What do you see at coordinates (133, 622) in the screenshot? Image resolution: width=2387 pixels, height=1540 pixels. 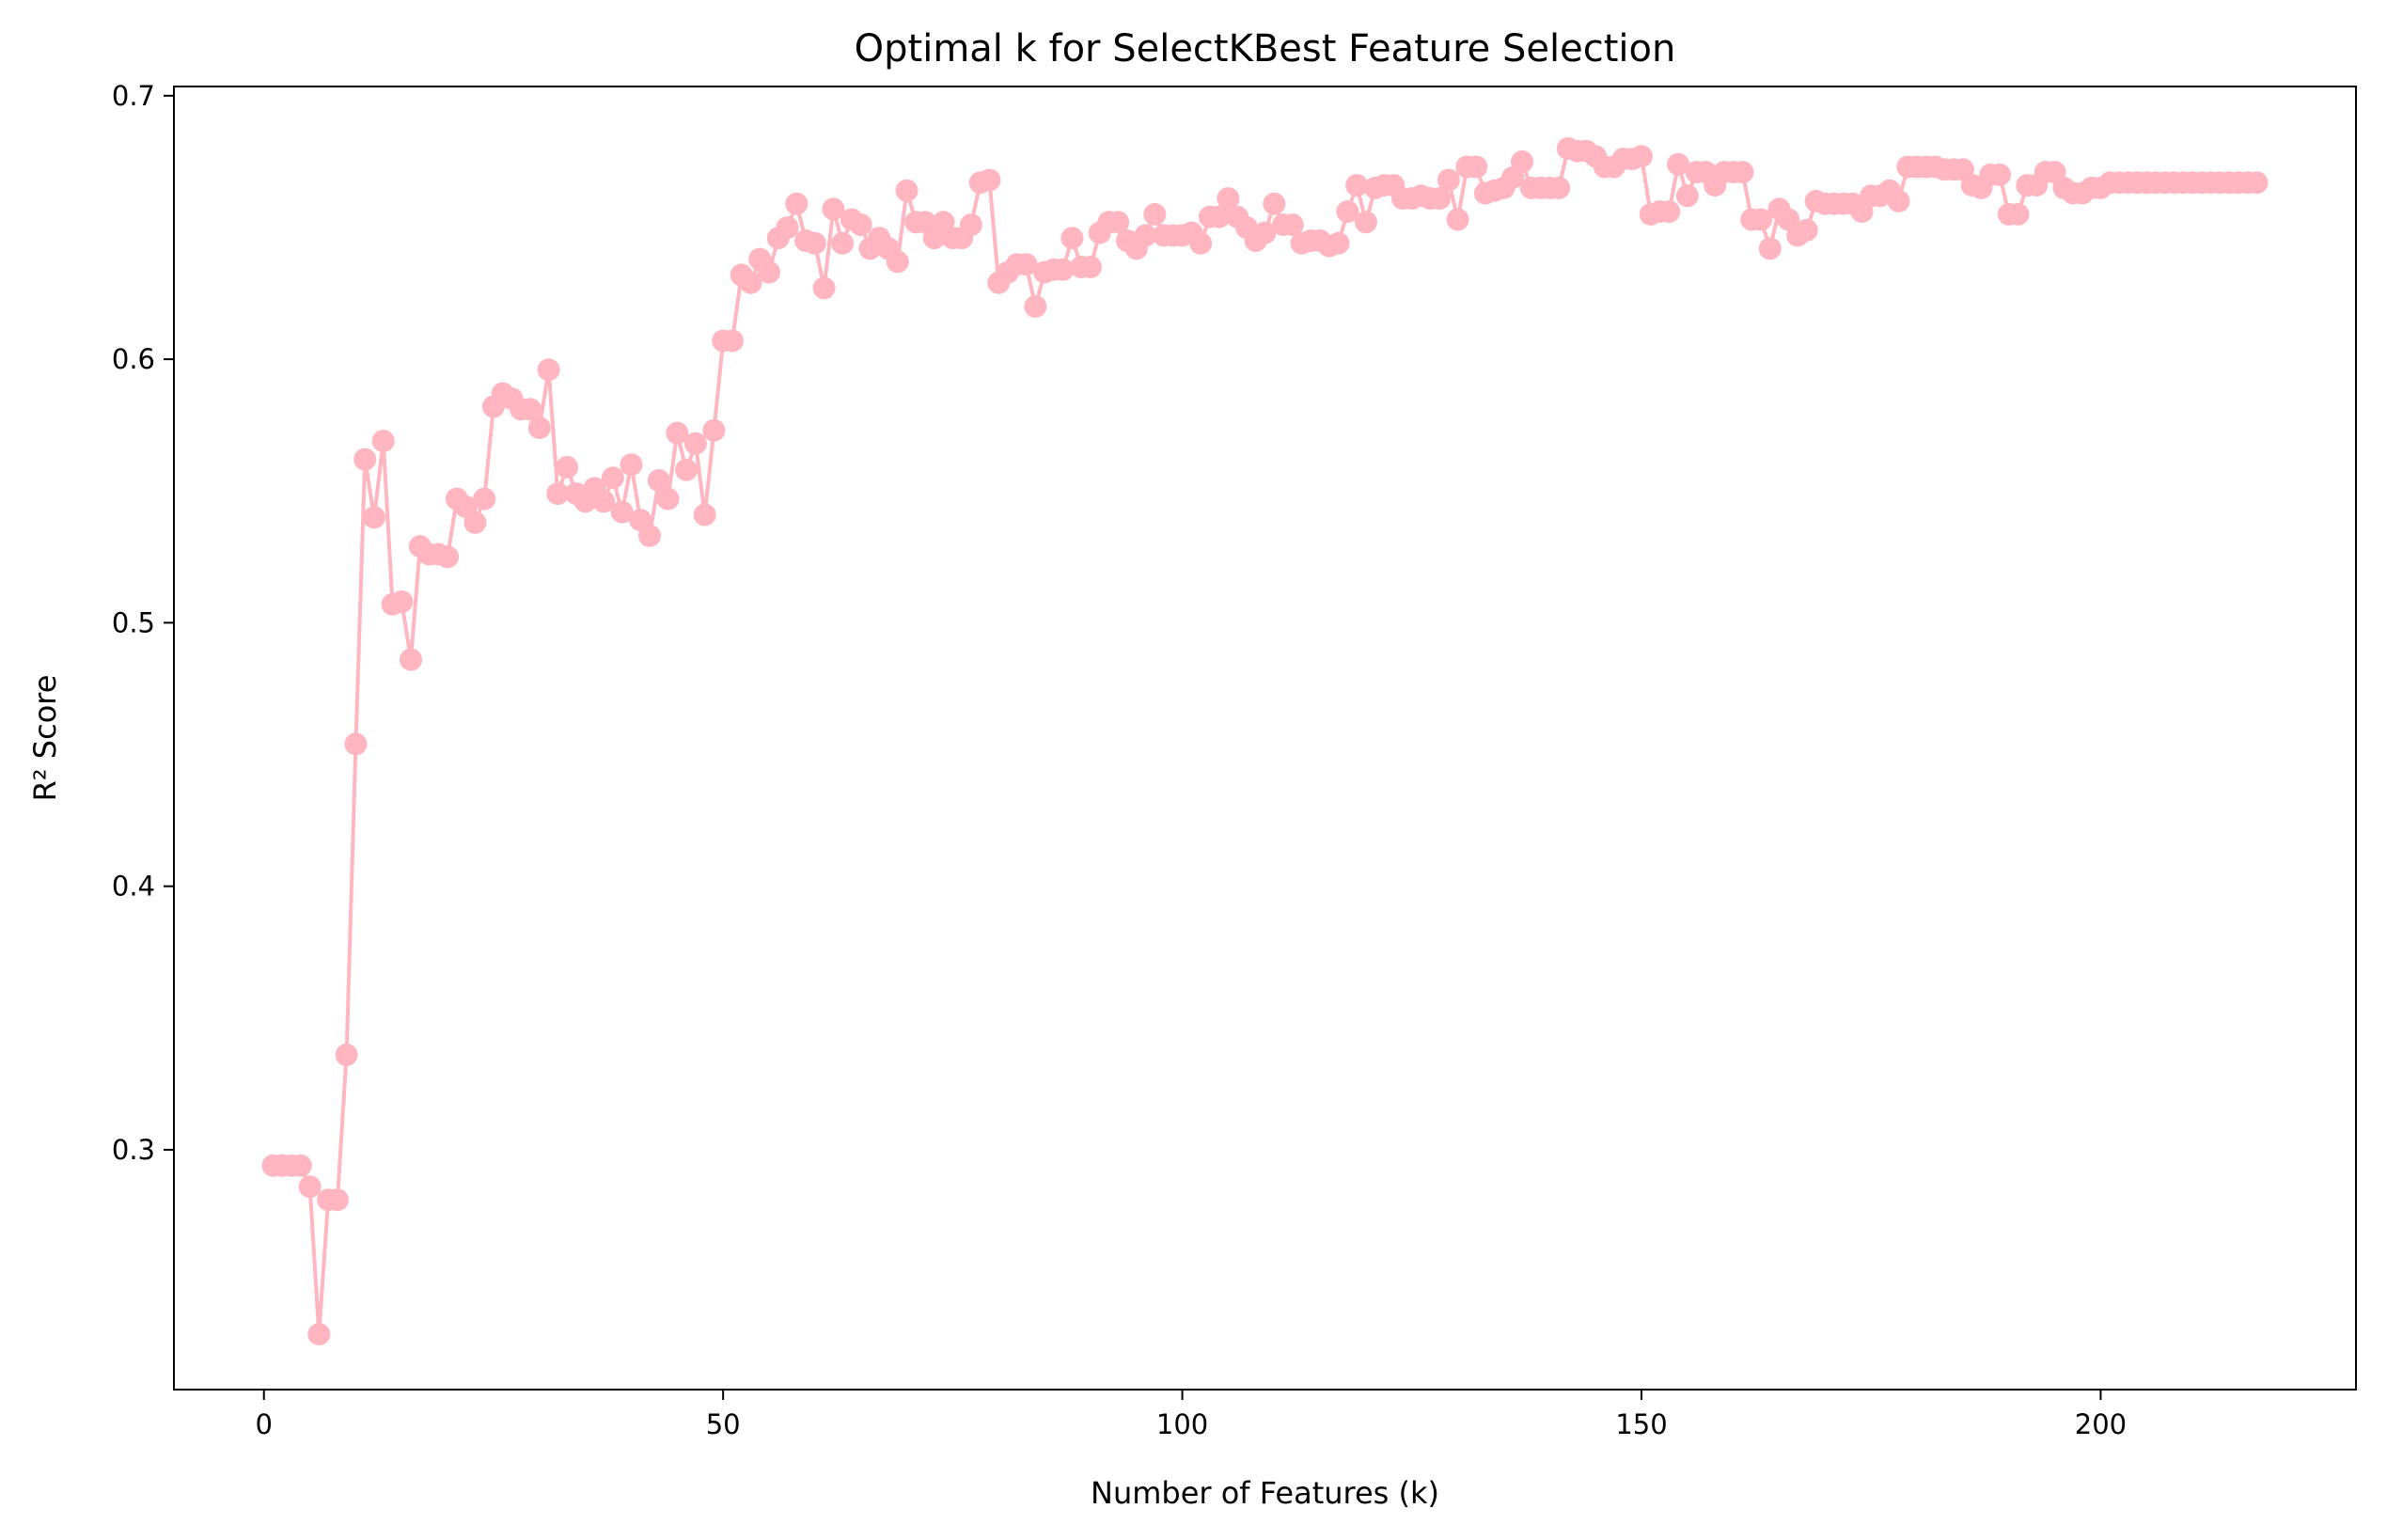 I see `y-tick-label: 0.5` at bounding box center [133, 622].